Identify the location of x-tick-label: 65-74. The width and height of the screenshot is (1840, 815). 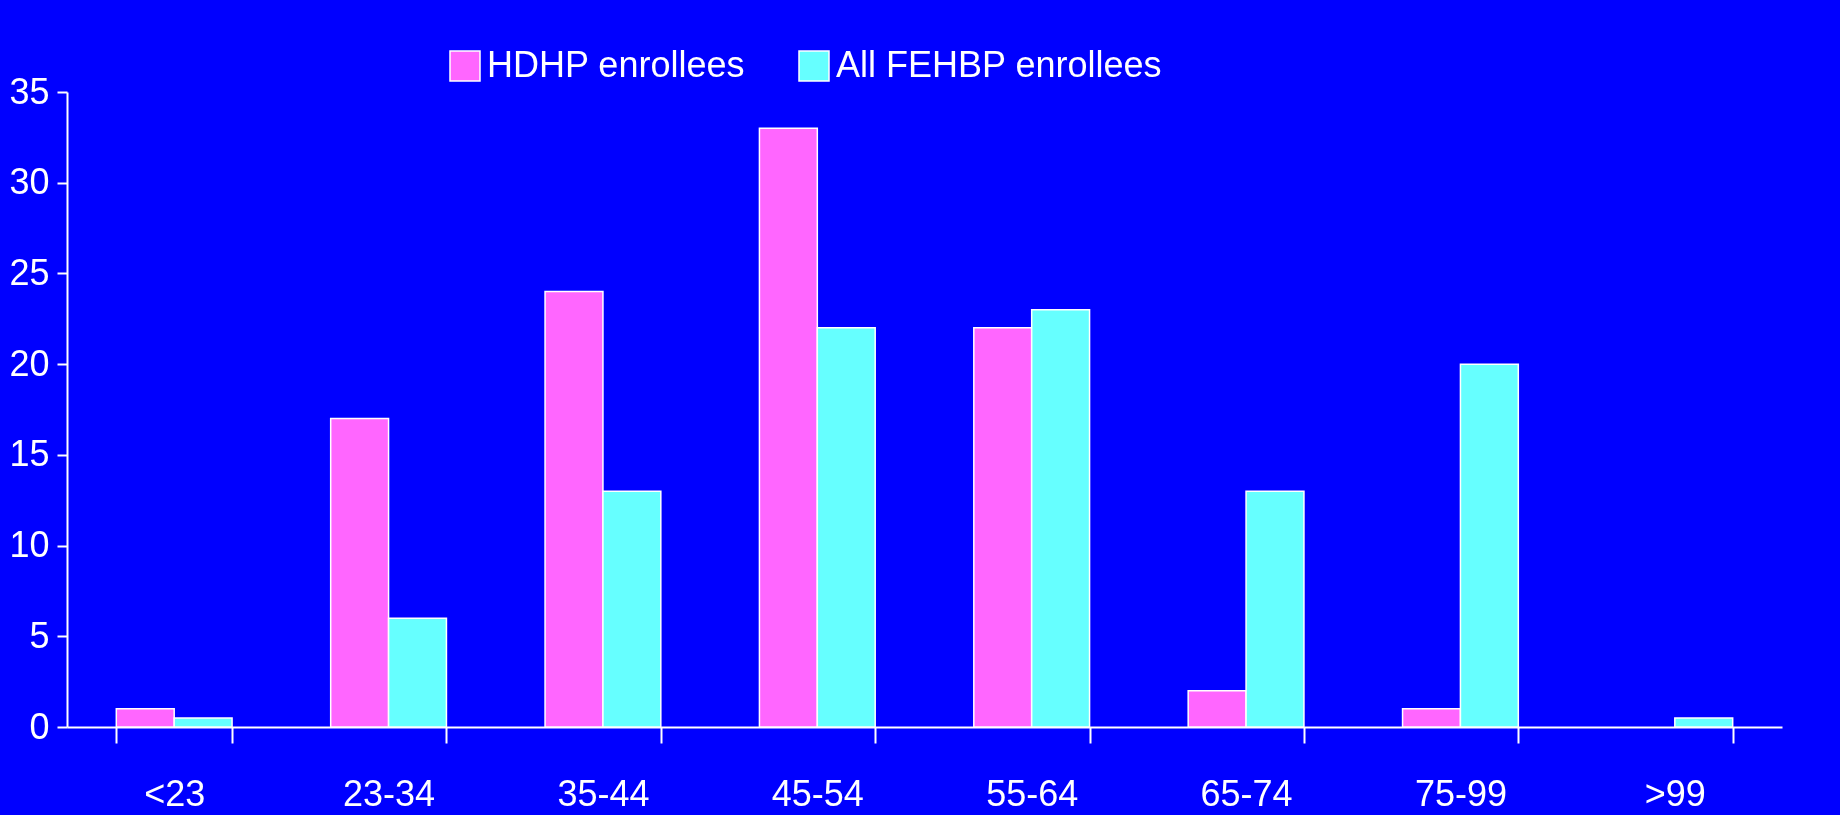
(1246, 793).